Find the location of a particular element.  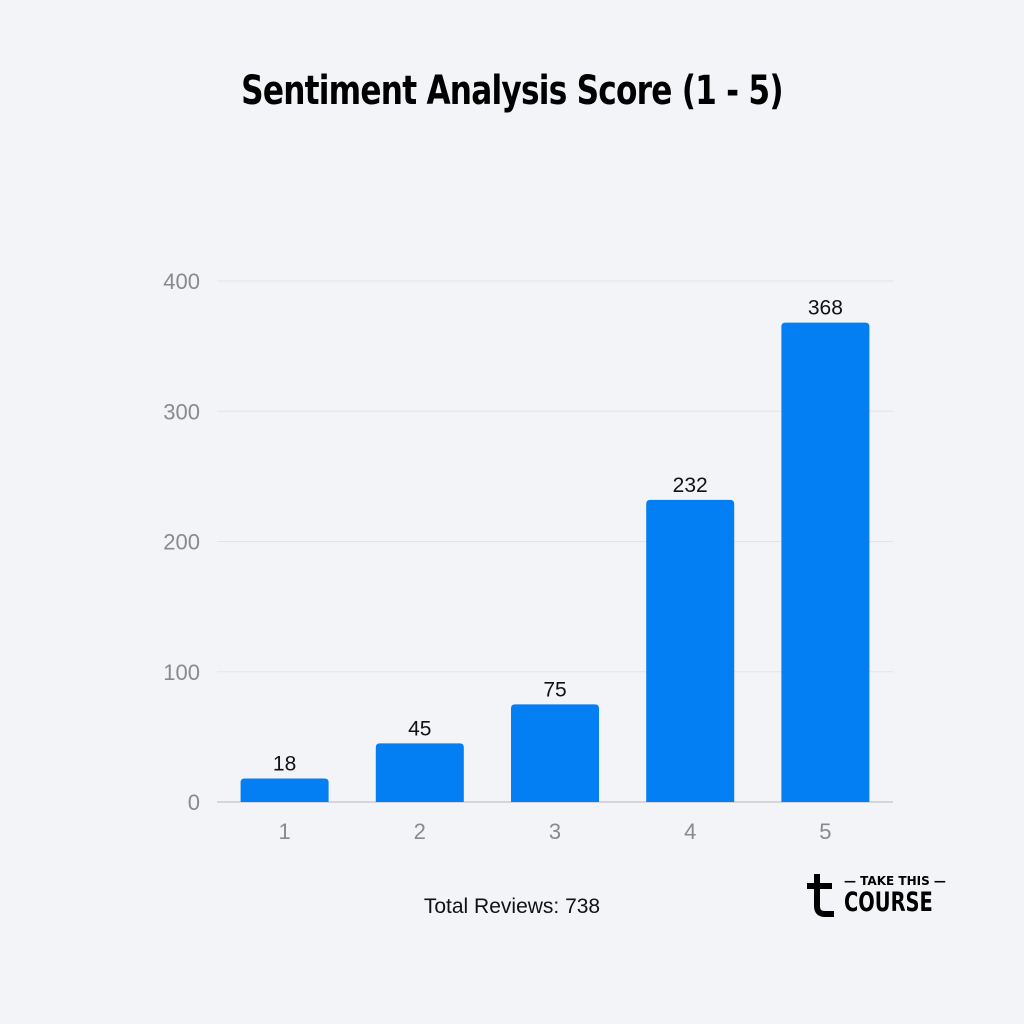

data-label: 75 is located at coordinates (554, 689).